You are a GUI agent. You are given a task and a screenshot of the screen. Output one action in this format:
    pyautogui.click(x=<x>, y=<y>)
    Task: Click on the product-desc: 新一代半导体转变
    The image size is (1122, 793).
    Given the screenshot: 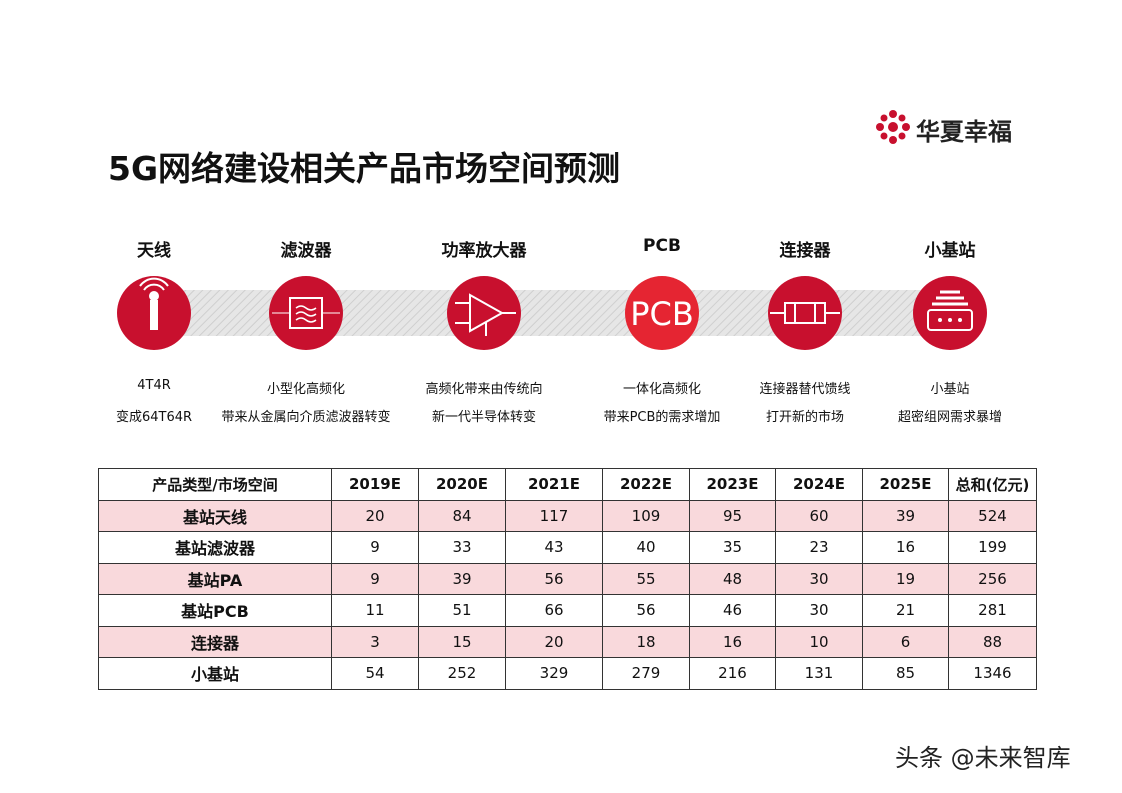 What is the action you would take?
    pyautogui.click(x=483, y=417)
    